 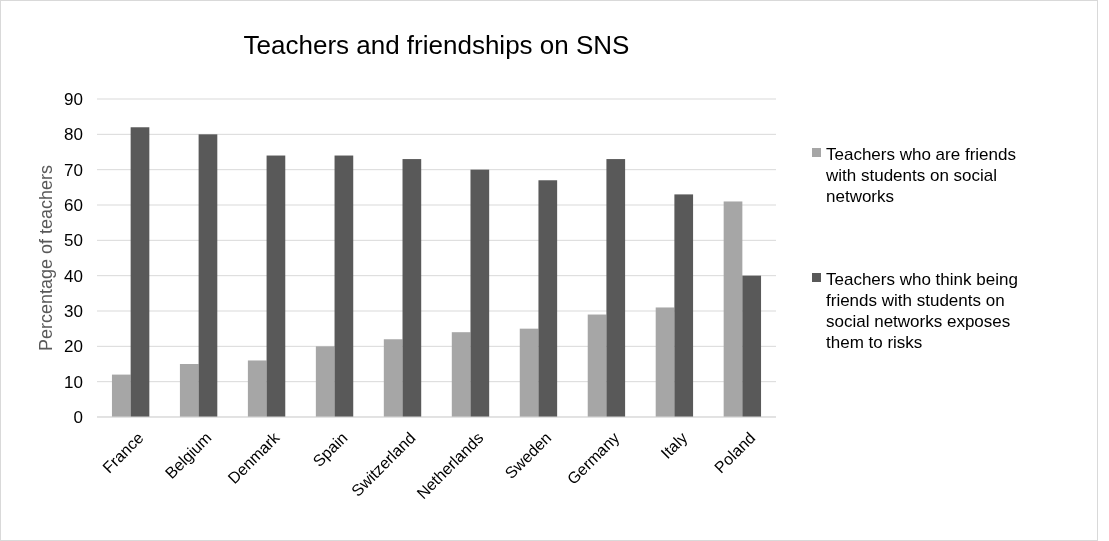 What do you see at coordinates (73, 170) in the screenshot?
I see `y-tick-label: 70` at bounding box center [73, 170].